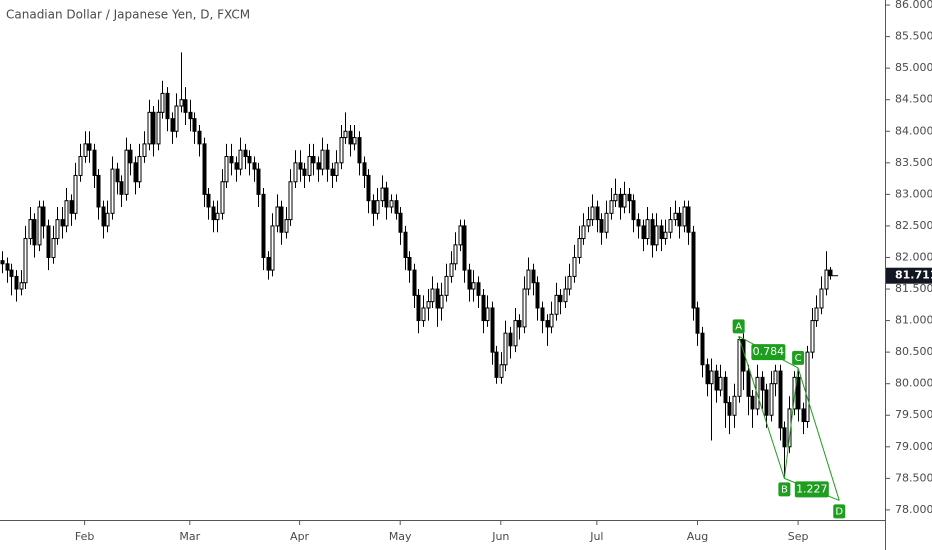  I want to click on pattern-ratio-label: 1.227, so click(812, 488).